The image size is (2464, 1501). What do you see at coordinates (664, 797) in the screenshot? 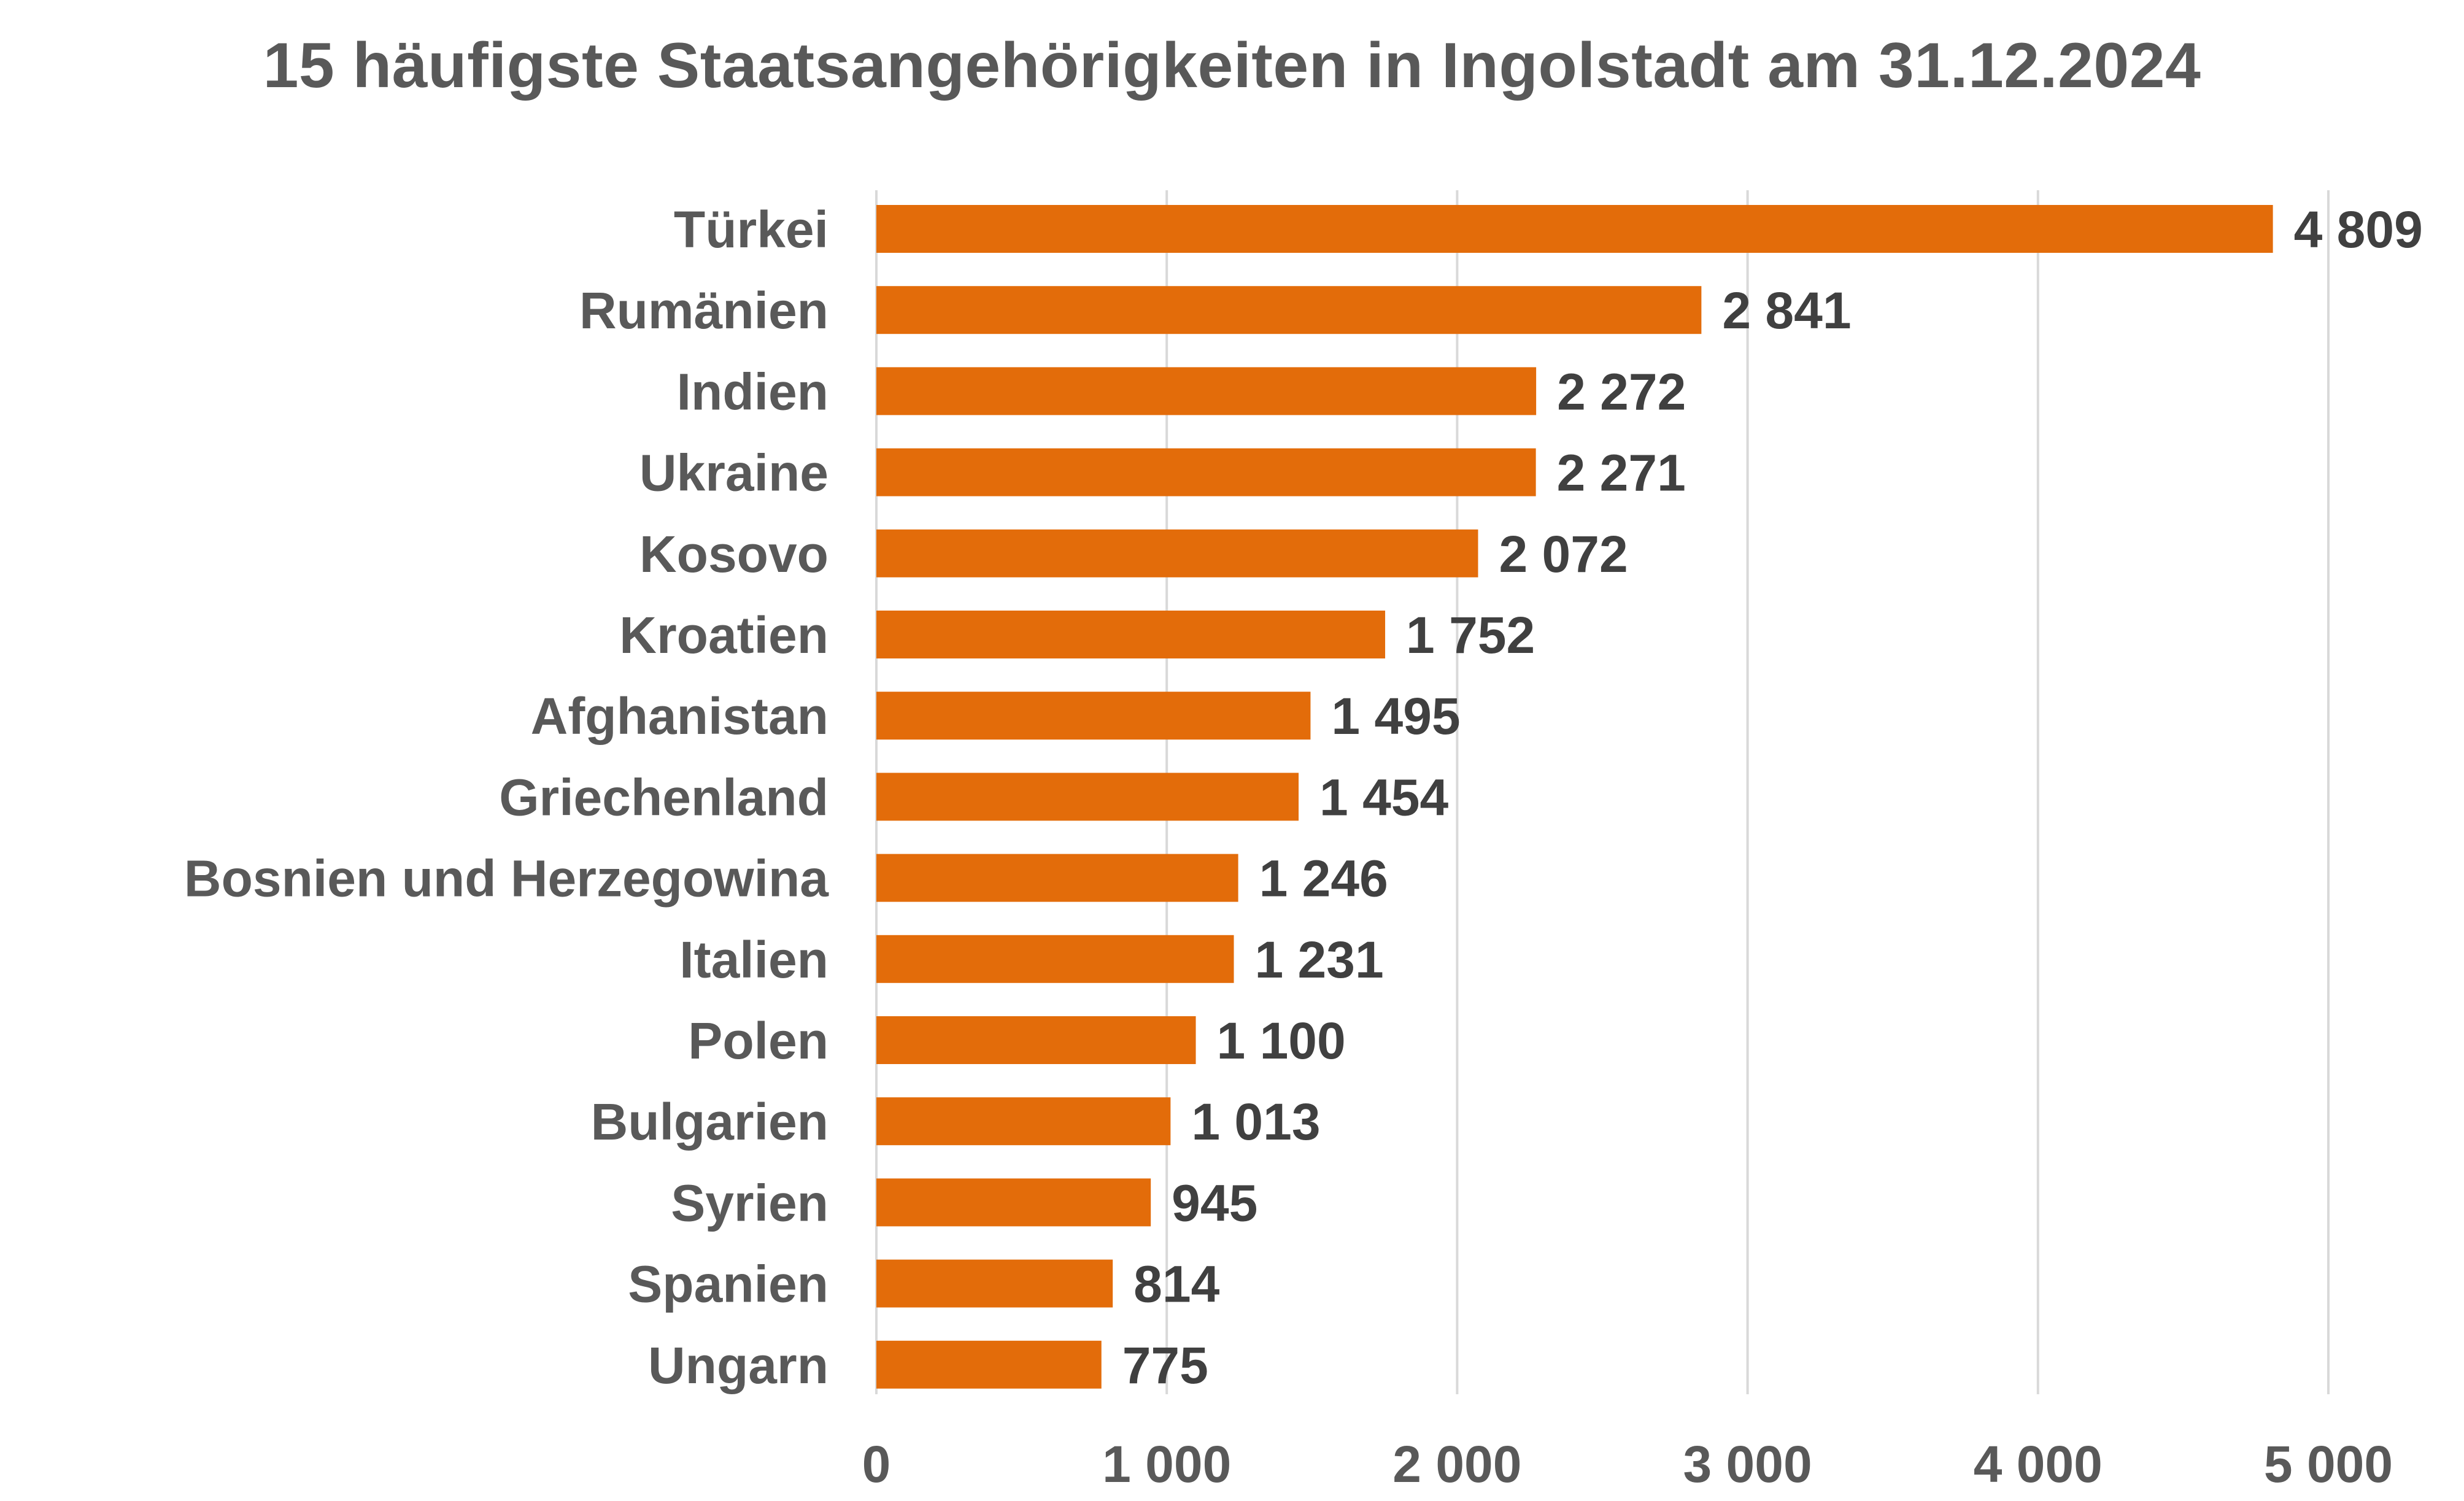
I see `category-label: Griechenland` at bounding box center [664, 797].